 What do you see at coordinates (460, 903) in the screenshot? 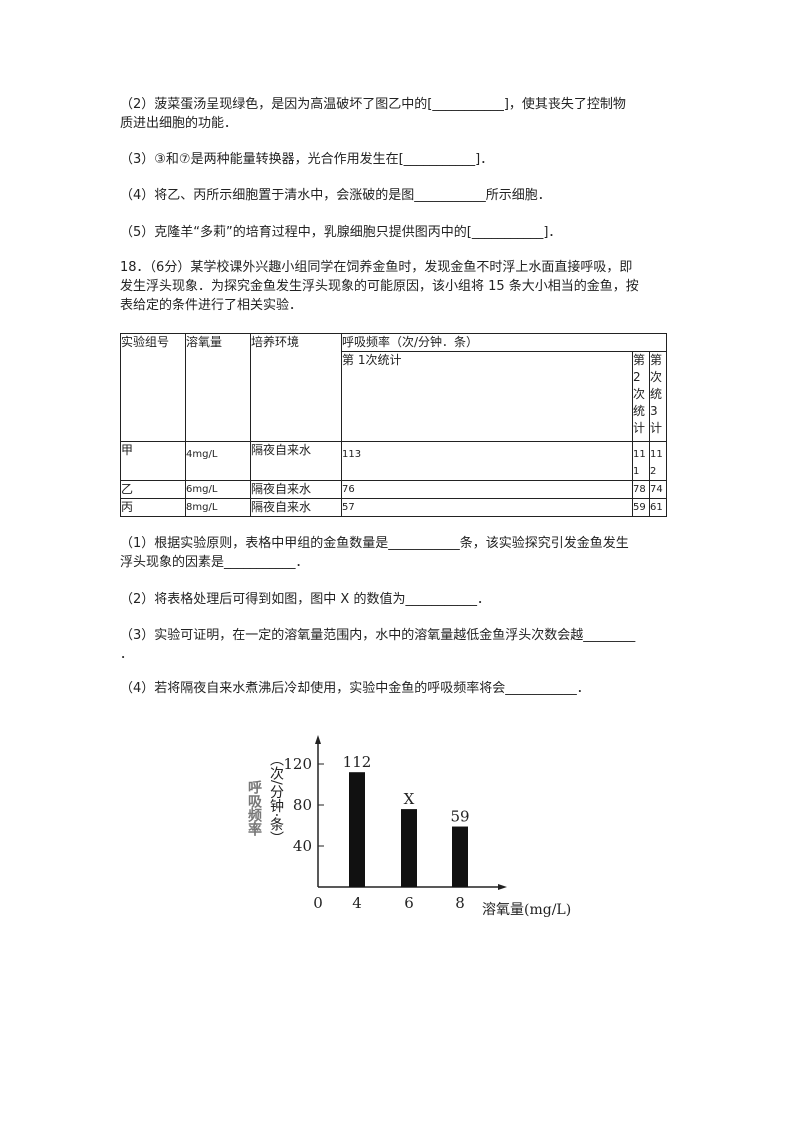
I see `x-tick-label: 8` at bounding box center [460, 903].